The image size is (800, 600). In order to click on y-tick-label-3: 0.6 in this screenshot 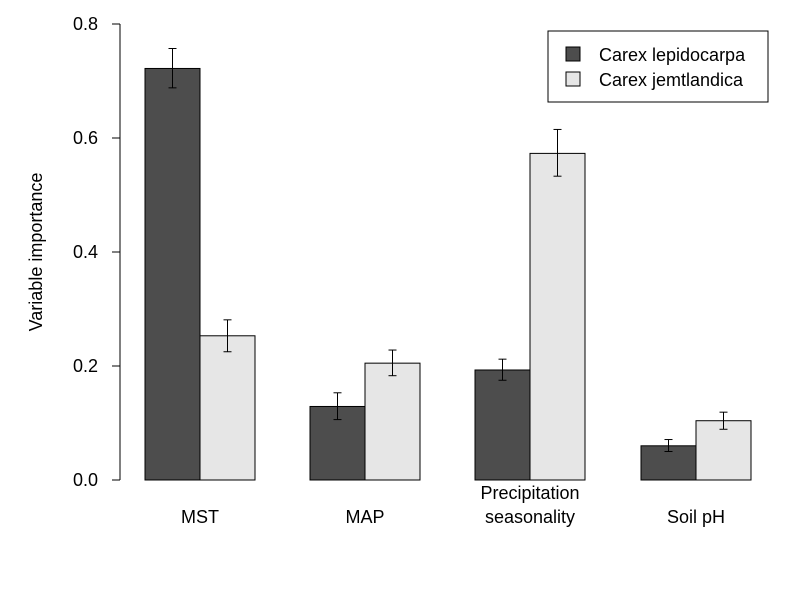, I will do `click(85, 138)`.